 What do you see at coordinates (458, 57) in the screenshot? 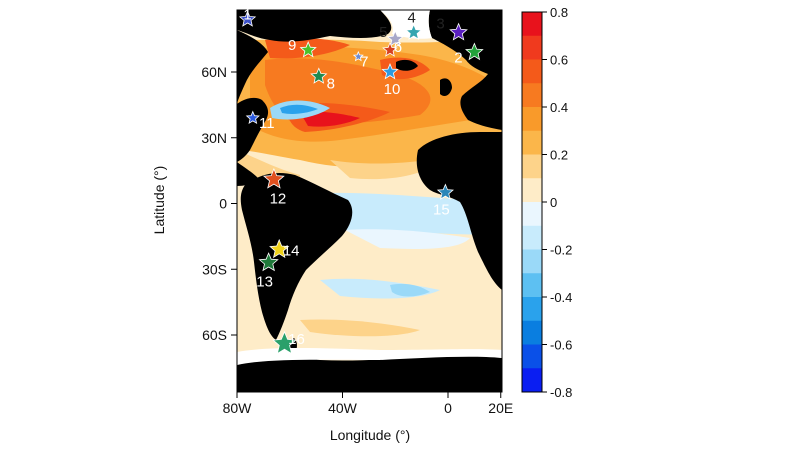
I see `site-label: 2` at bounding box center [458, 57].